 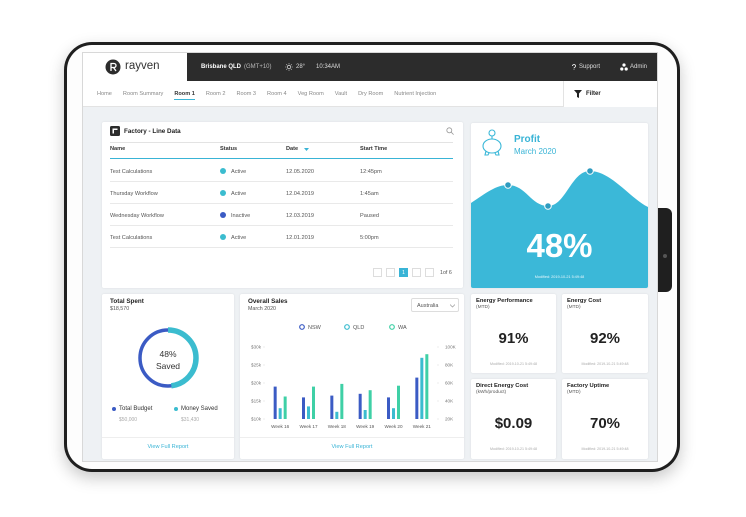 I want to click on filter-button: Filter, so click(x=610, y=94).